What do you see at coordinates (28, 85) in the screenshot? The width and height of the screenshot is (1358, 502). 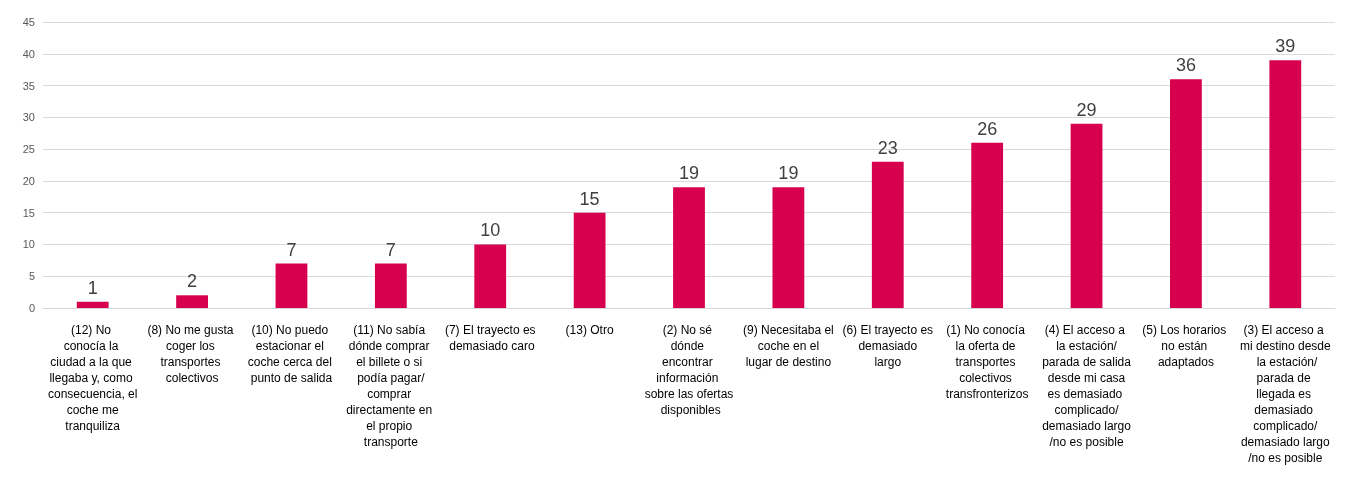 I see `y-tick-label: 35` at bounding box center [28, 85].